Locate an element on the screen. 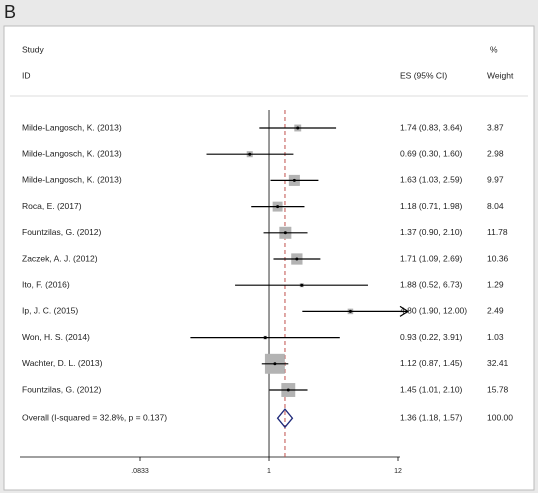 The image size is (538, 493). header: % is located at coordinates (494, 49).